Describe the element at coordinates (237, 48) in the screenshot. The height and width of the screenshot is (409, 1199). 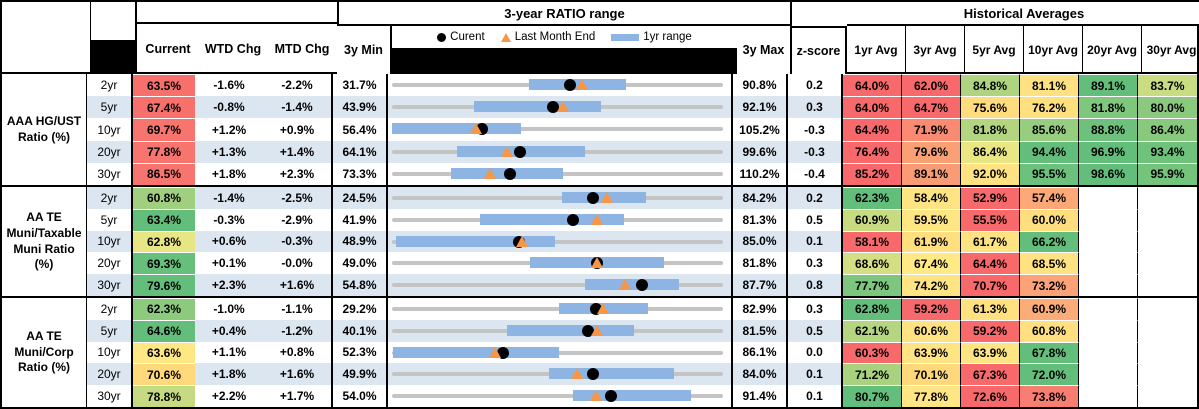
I see `change-columns-header: Current WTD Chg MTD Chg` at that location.